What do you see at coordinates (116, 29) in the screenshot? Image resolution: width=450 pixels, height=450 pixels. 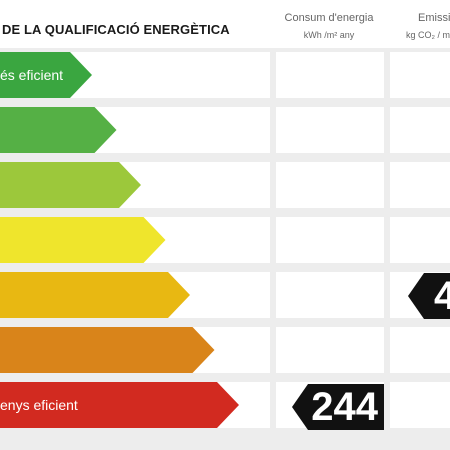 I see `page-title: DE LA QUALIFICACIÓ ENERGÈTICA` at bounding box center [116, 29].